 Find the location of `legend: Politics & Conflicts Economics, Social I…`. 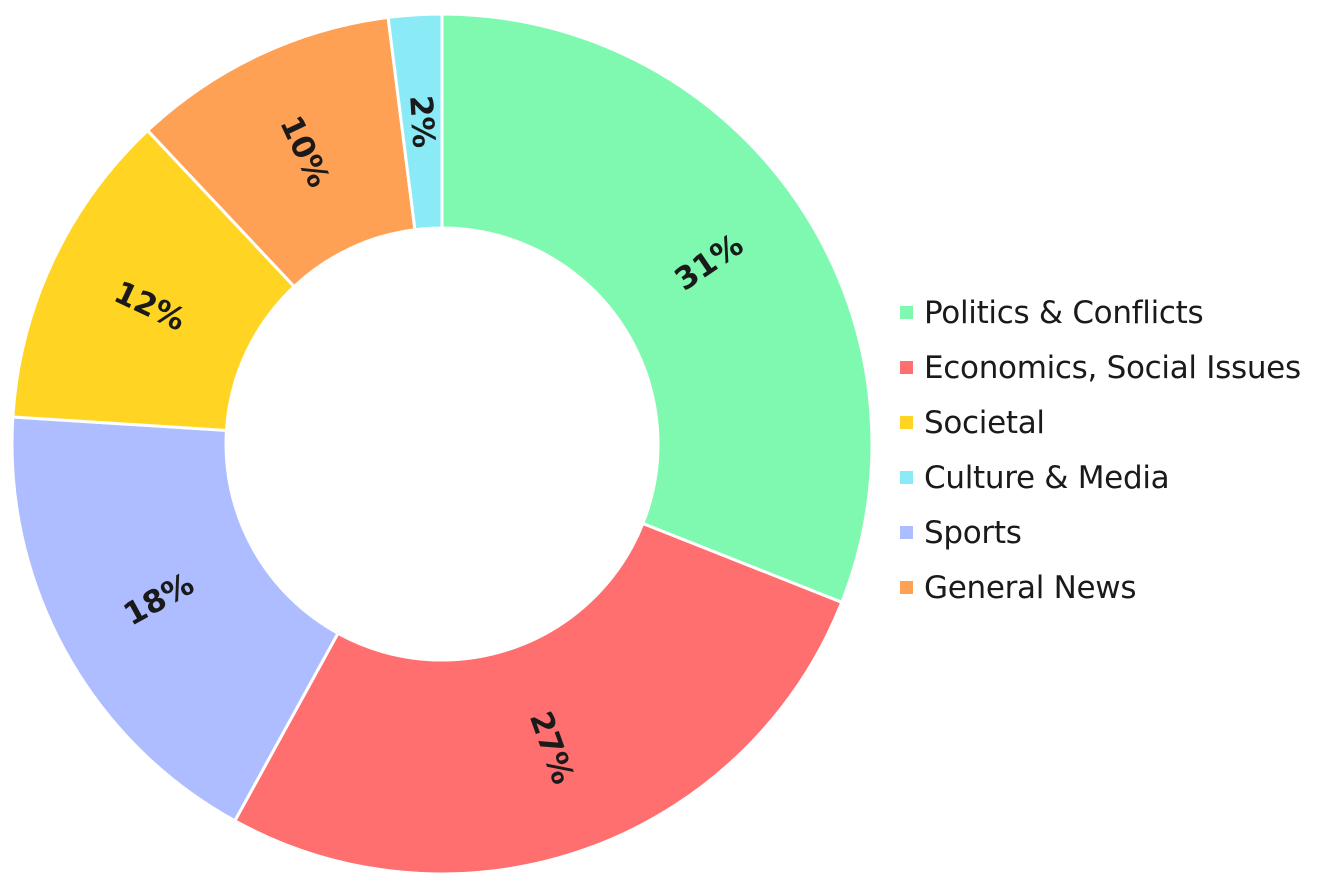

legend: Politics & Conflicts Economics, Social I… is located at coordinates (1100, 450).